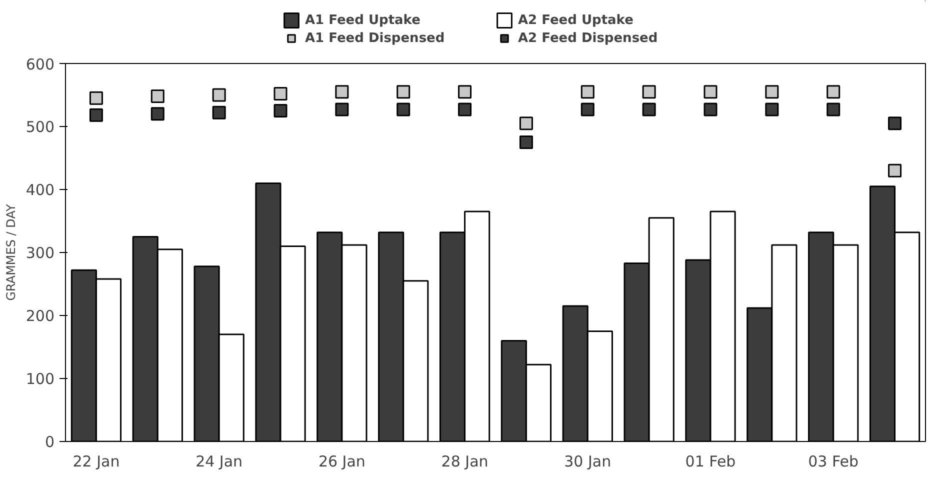  Describe the element at coordinates (833, 461) in the screenshot. I see `x-tick-label: 03 Feb` at that location.